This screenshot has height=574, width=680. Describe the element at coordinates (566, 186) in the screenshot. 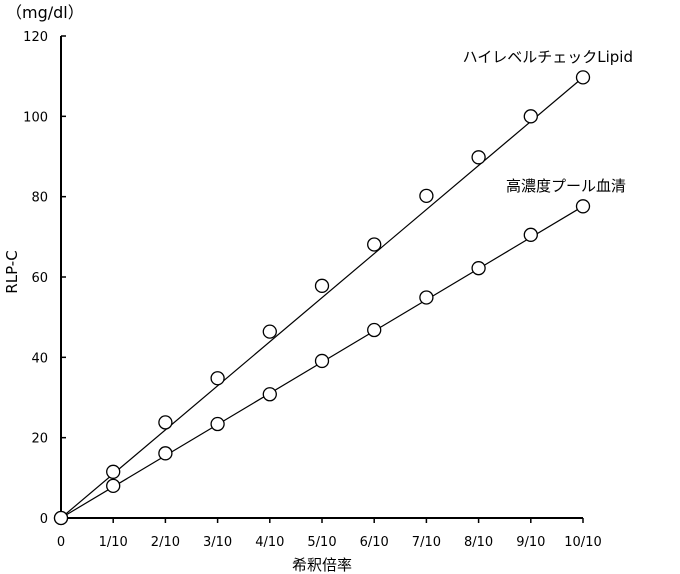

I see `series-label-high-conc-pool-serum: 高濃度プール血清` at that location.